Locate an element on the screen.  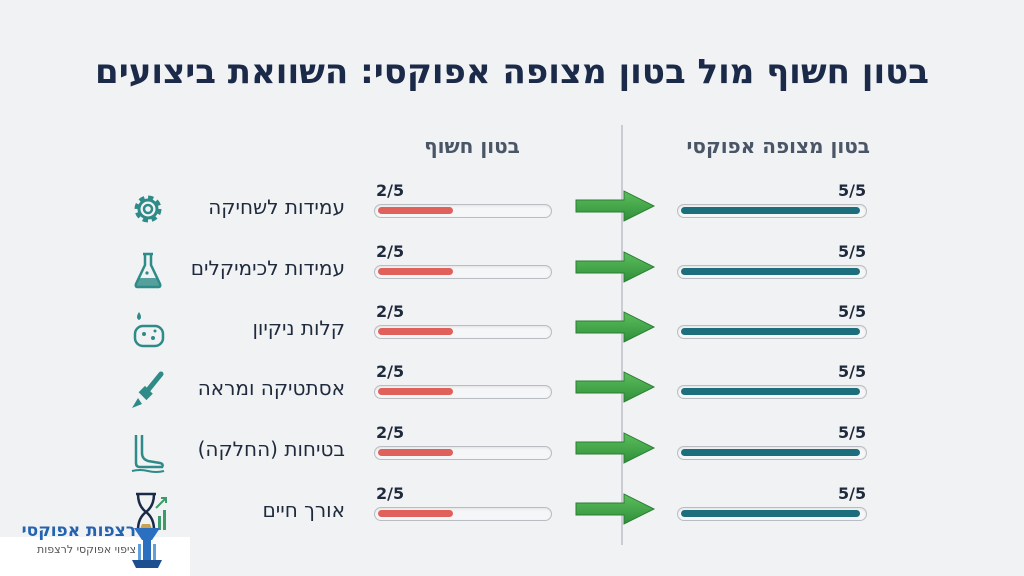
comparison-row: אסתטיקה ומראה 2/5 5/5 is located at coordinates (512, 405).